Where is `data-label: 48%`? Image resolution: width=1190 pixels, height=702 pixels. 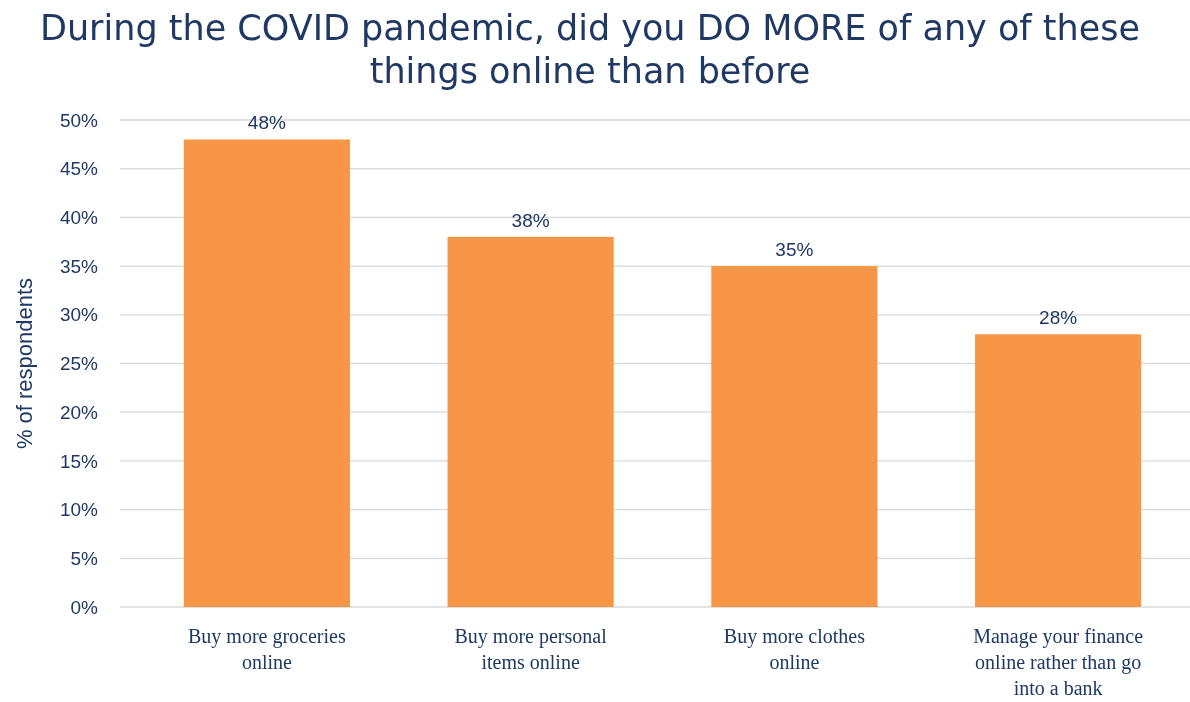
data-label: 48% is located at coordinates (266, 123).